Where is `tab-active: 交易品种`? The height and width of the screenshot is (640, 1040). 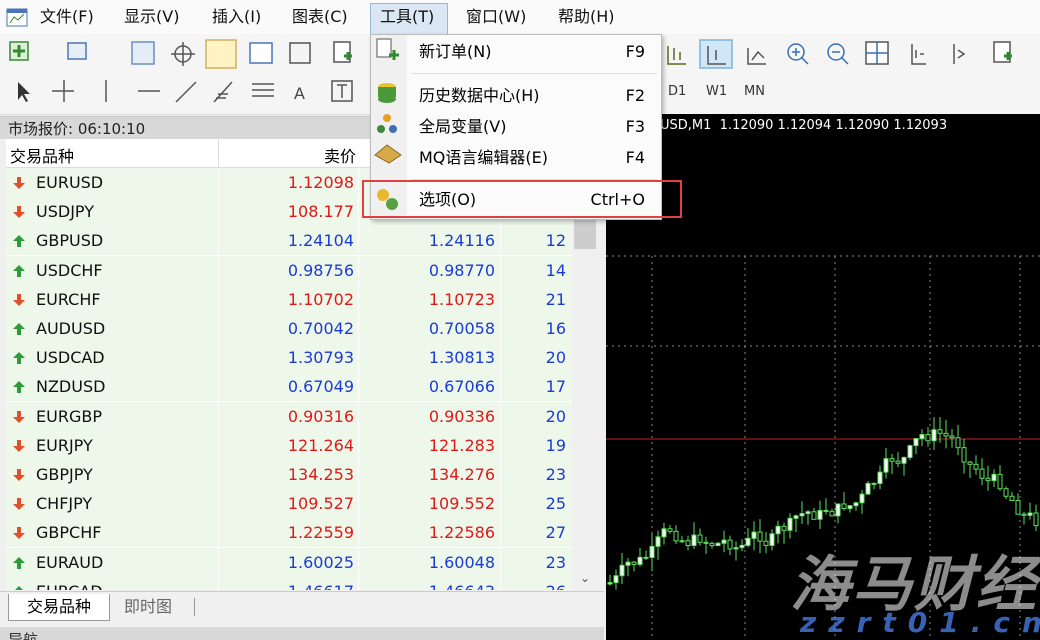
tab-active: 交易品种 is located at coordinates (59, 607).